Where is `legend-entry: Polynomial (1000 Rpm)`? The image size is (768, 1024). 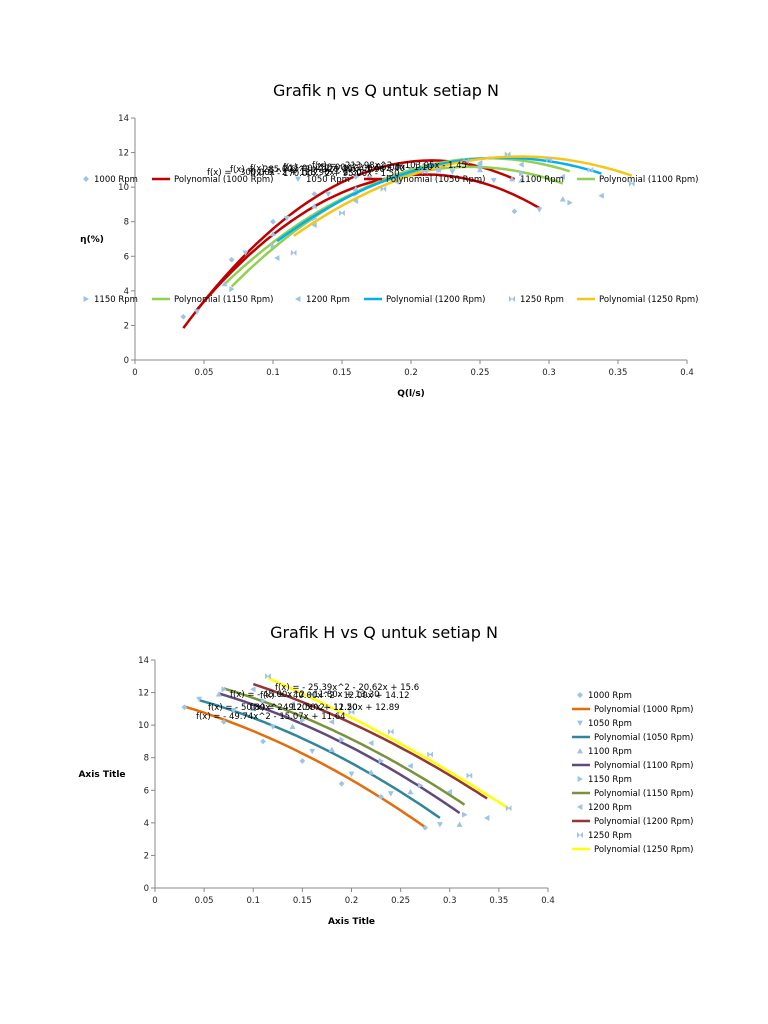 legend-entry: Polynomial (1000 Rpm) is located at coordinates (643, 710).